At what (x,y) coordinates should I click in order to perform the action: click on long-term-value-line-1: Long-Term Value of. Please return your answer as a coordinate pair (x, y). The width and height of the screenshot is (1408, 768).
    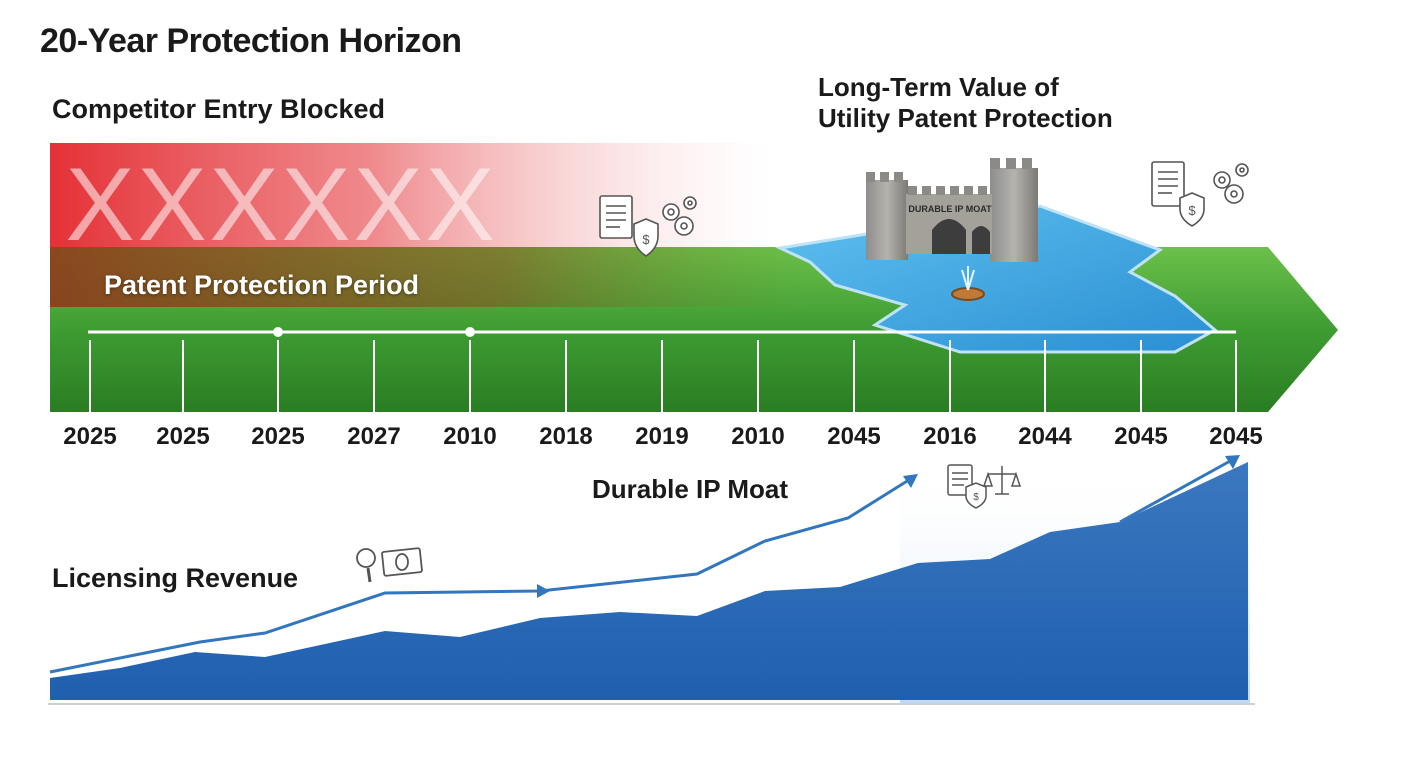
    Looking at the image, I should click on (938, 87).